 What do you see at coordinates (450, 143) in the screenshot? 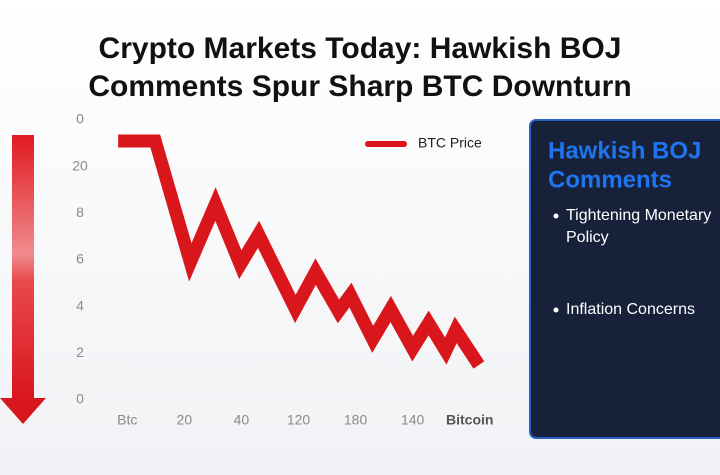
I see `legend-label: BTC Price` at bounding box center [450, 143].